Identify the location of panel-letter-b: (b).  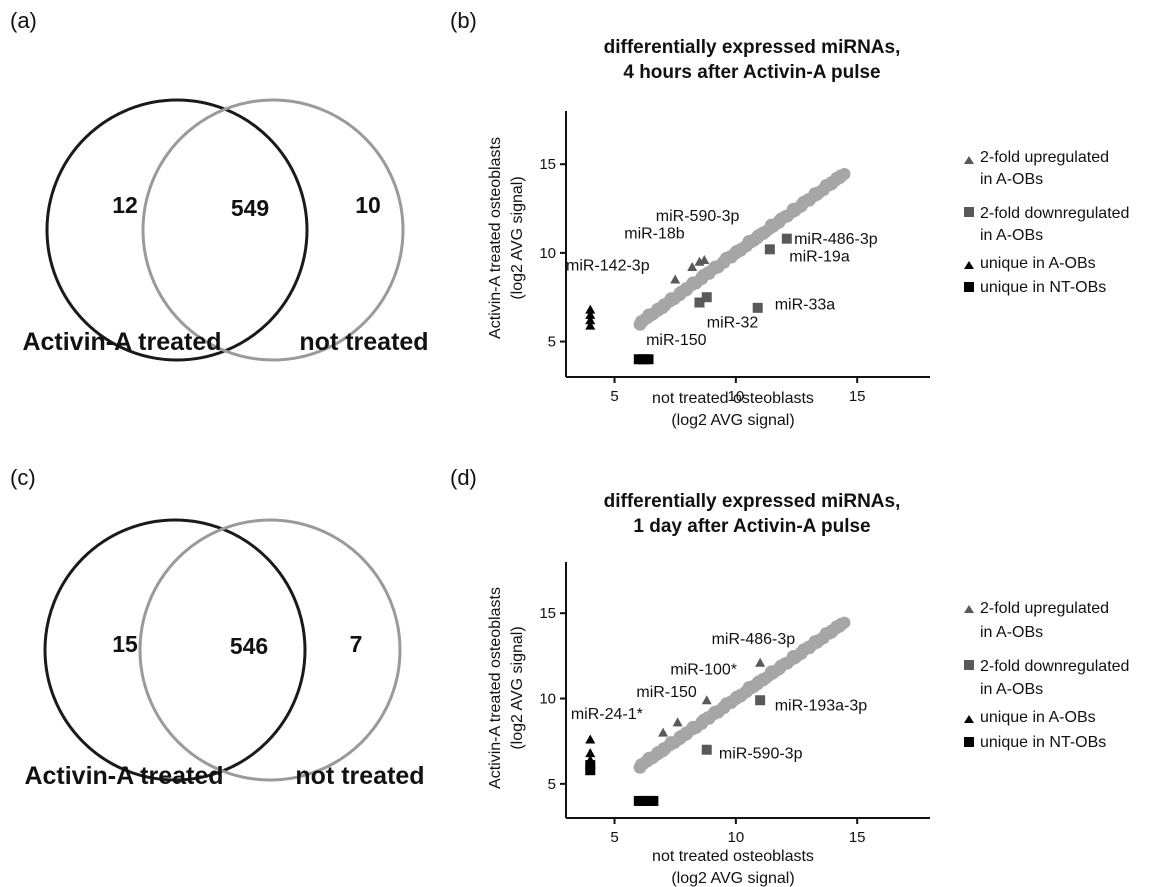
(463, 20).